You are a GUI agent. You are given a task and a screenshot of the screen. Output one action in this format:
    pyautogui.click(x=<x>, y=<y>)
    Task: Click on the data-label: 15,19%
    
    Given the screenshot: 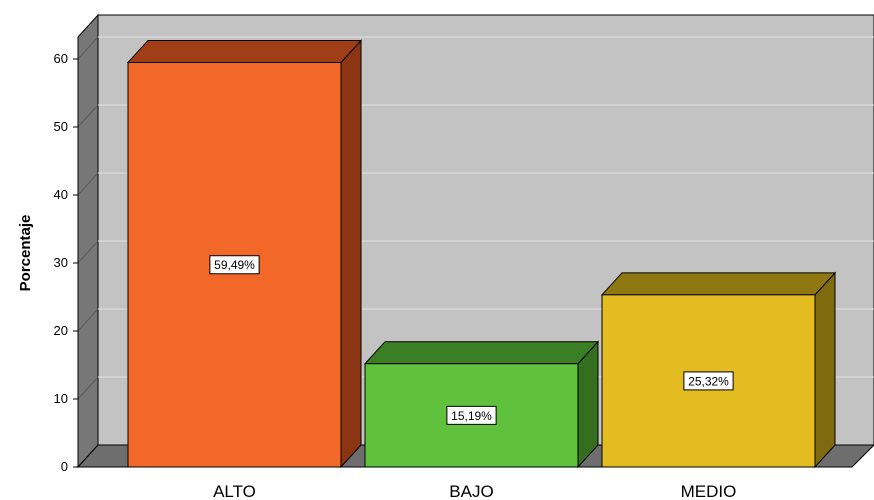 What is the action you would take?
    pyautogui.click(x=471, y=416)
    